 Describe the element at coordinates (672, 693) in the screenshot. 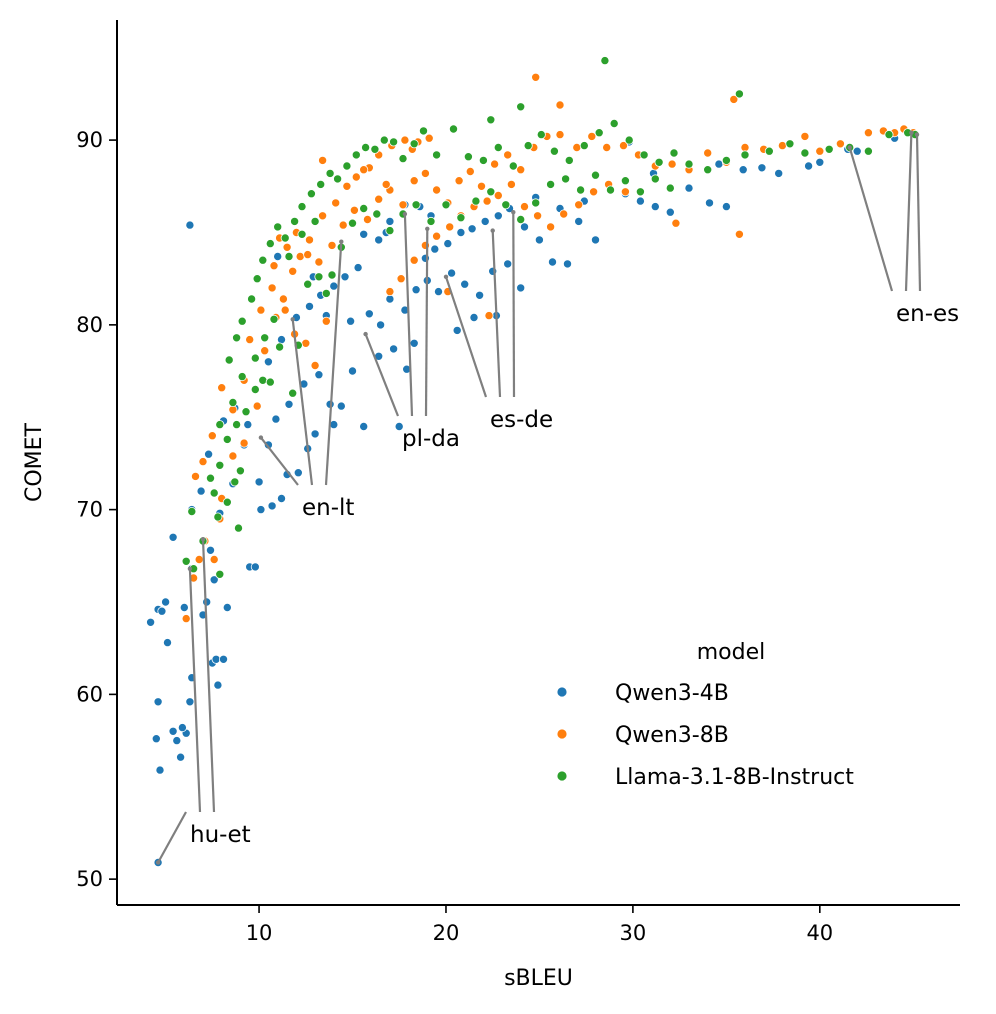

I see `legend-label: Qwen3-4B` at that location.